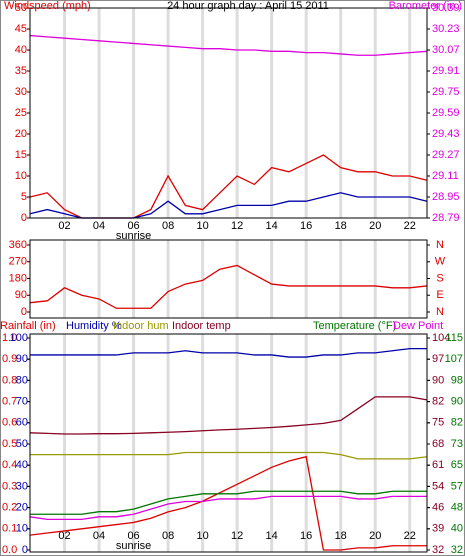  Describe the element at coordinates (9, 465) in the screenshot. I see `y-tick-label: 0.4` at that location.